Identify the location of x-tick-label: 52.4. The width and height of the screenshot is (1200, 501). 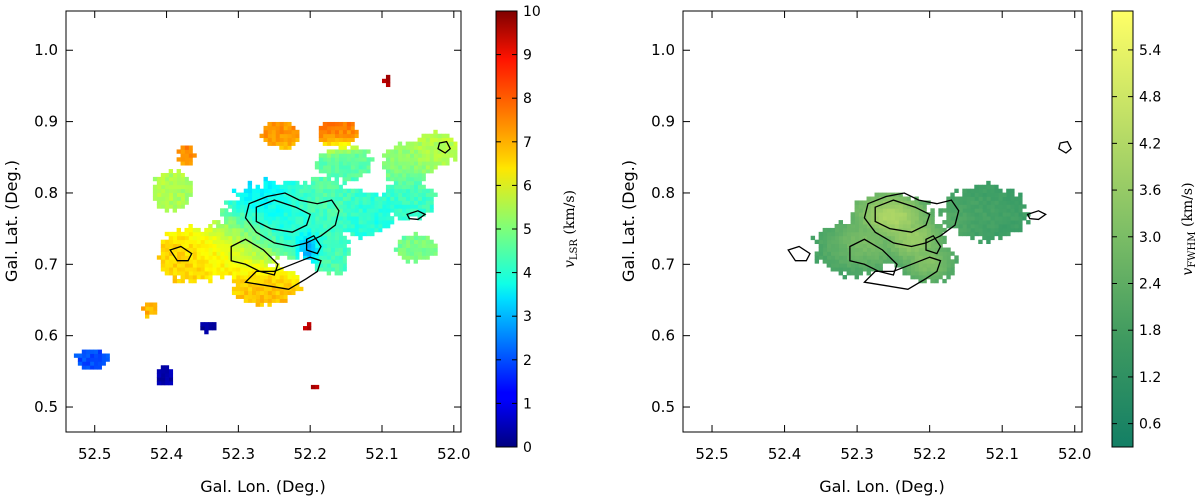
(166, 454).